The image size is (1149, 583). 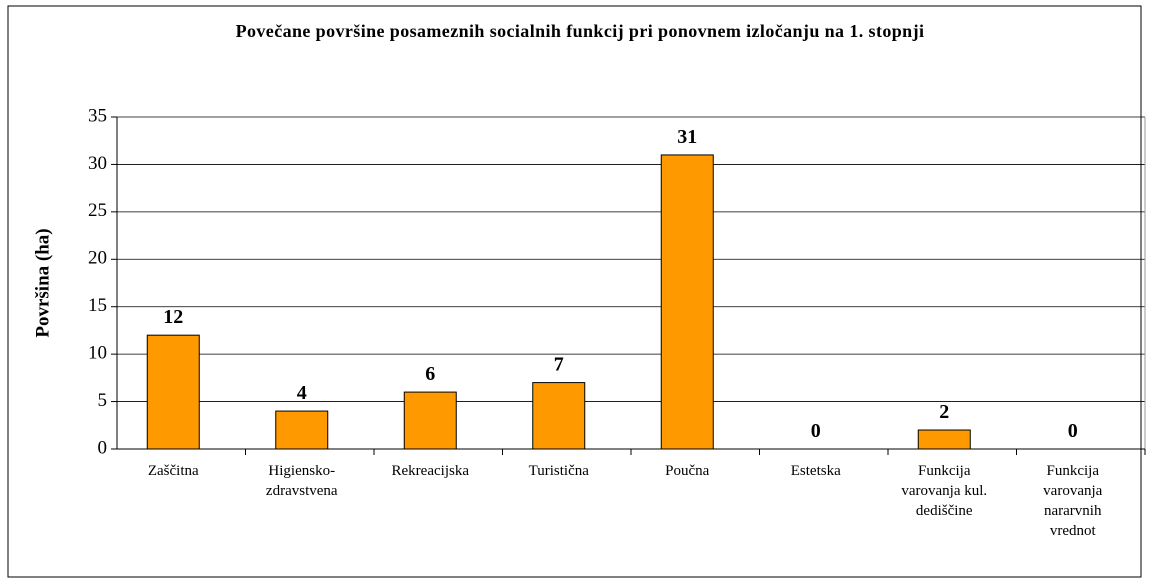 What do you see at coordinates (173, 471) in the screenshot?
I see `x-tick-label: Zaščitna` at bounding box center [173, 471].